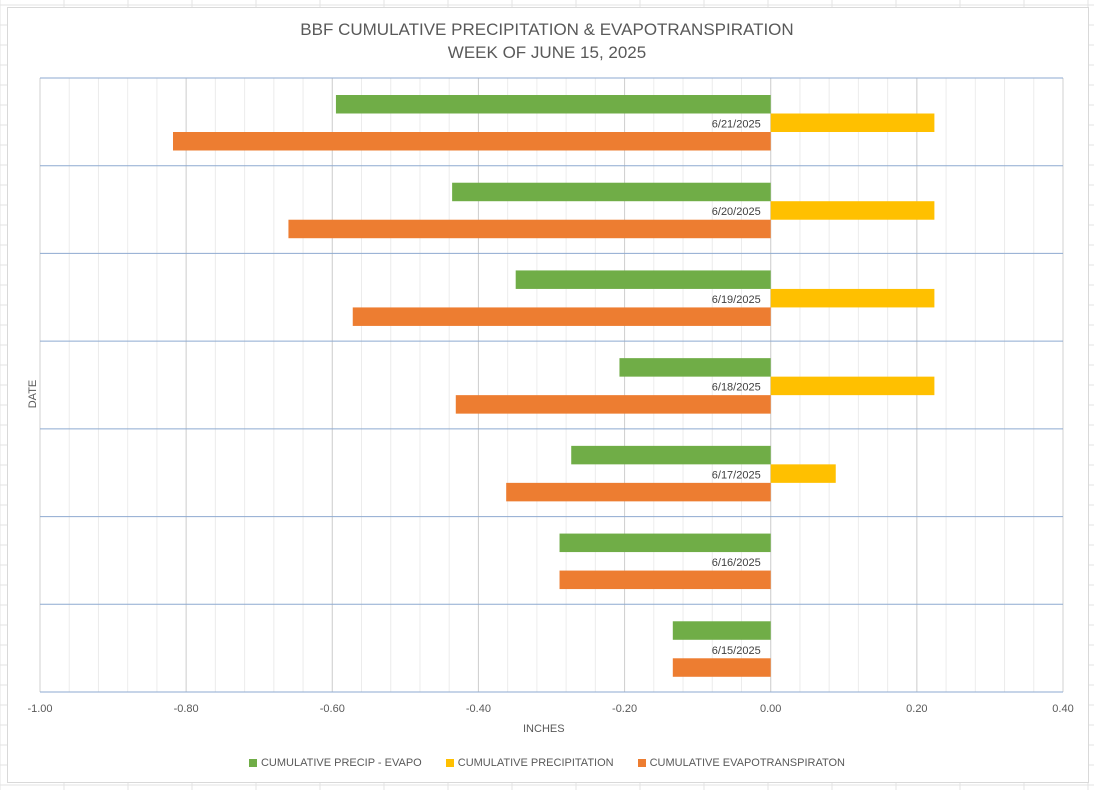  What do you see at coordinates (916, 709) in the screenshot?
I see `x-tick-label: 0.20` at bounding box center [916, 709].